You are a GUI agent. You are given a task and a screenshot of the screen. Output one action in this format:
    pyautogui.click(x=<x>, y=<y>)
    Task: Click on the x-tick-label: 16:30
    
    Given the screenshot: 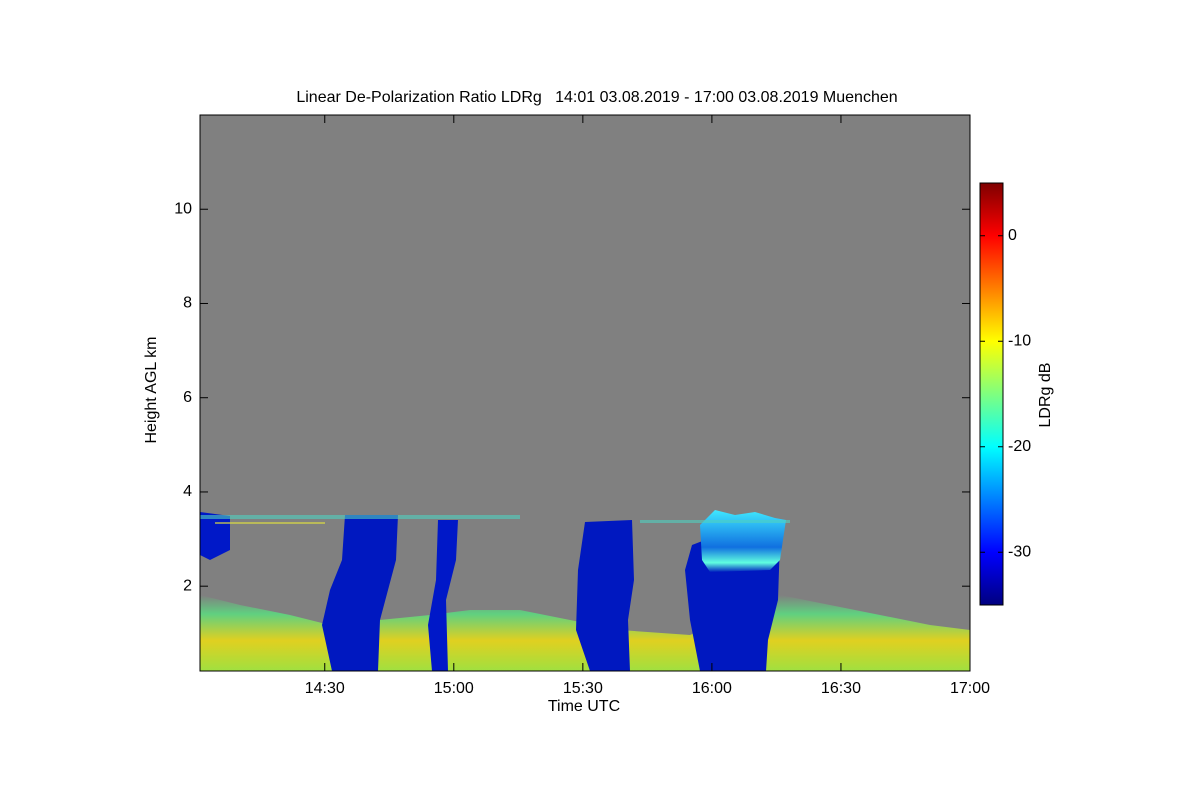 What is the action you would take?
    pyautogui.click(x=841, y=688)
    